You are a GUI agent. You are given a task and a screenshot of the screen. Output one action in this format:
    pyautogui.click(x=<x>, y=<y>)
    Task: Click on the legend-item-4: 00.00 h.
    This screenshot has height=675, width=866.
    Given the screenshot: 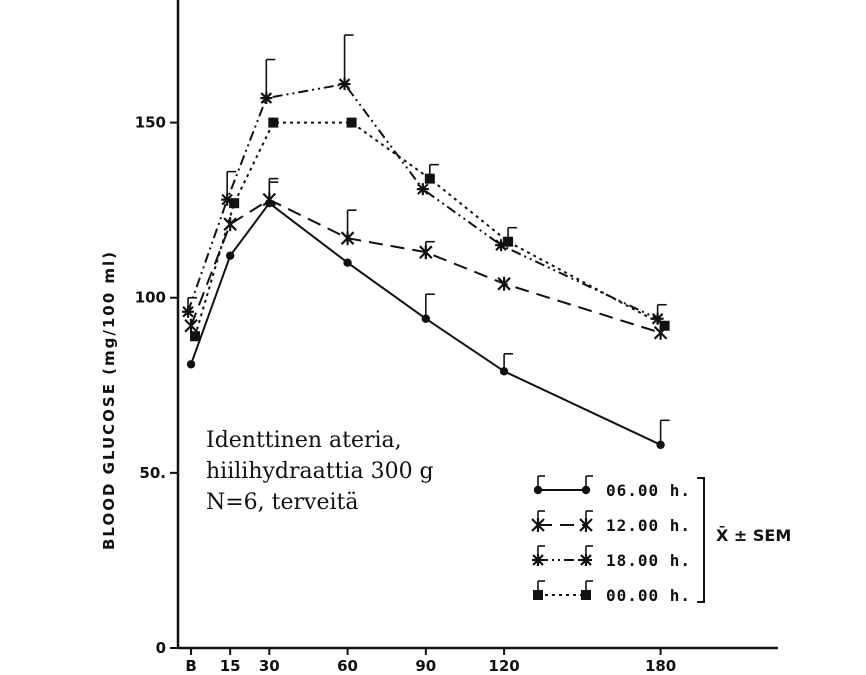 What is the action you would take?
    pyautogui.click(x=612, y=592)
    